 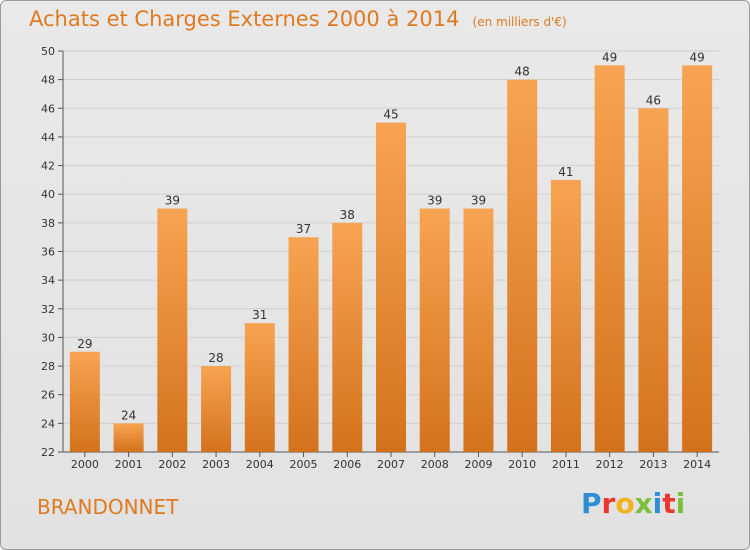 I want to click on bar-2002, so click(x=172, y=330).